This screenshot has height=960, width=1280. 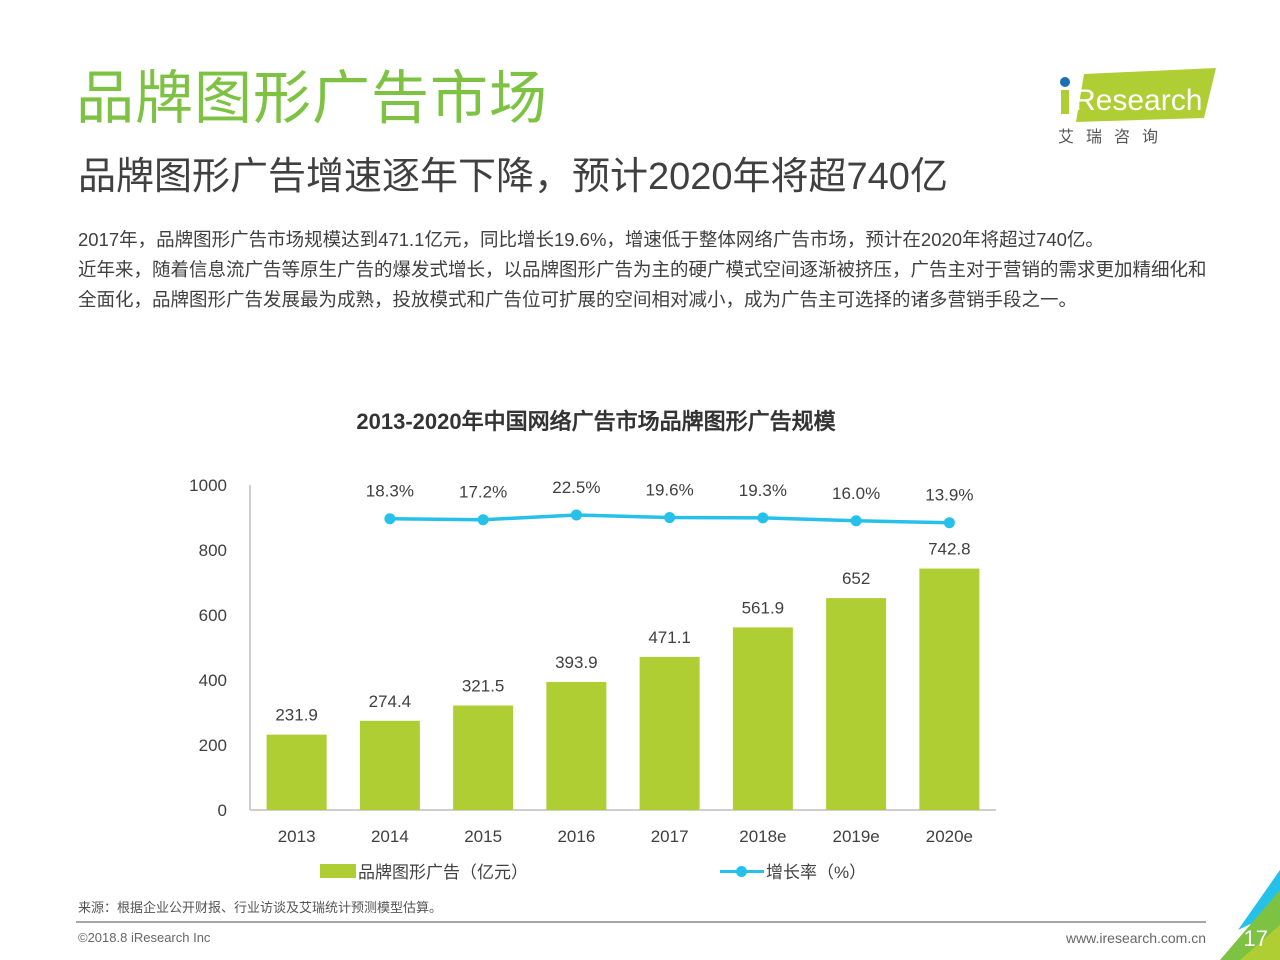 What do you see at coordinates (576, 836) in the screenshot?
I see `x-tick-label: 2016` at bounding box center [576, 836].